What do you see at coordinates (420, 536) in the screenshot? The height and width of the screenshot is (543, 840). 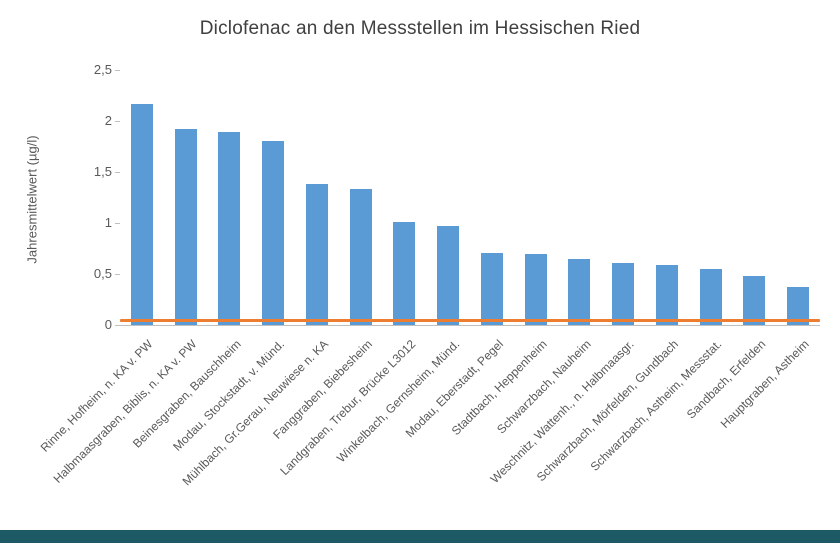 I see `bottom-edge-bar` at bounding box center [420, 536].